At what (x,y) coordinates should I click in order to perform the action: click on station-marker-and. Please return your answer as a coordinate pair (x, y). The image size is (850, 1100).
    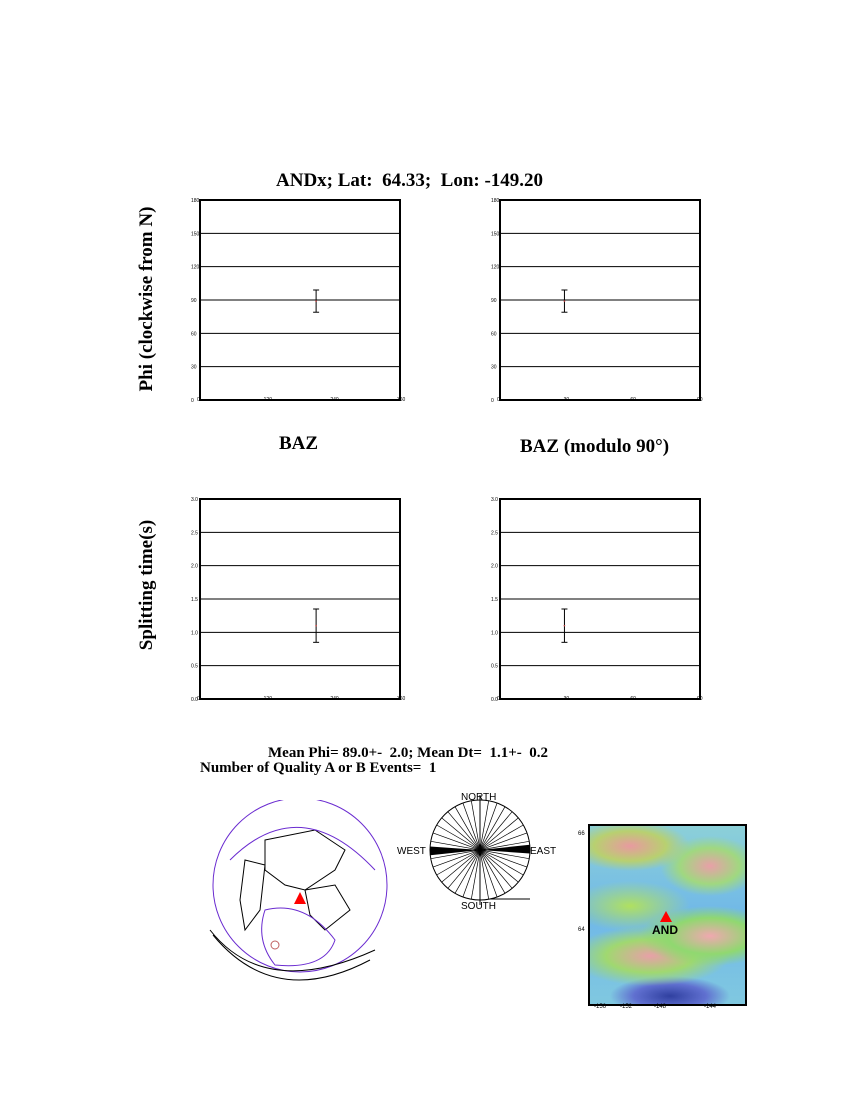
    Looking at the image, I should click on (666, 916).